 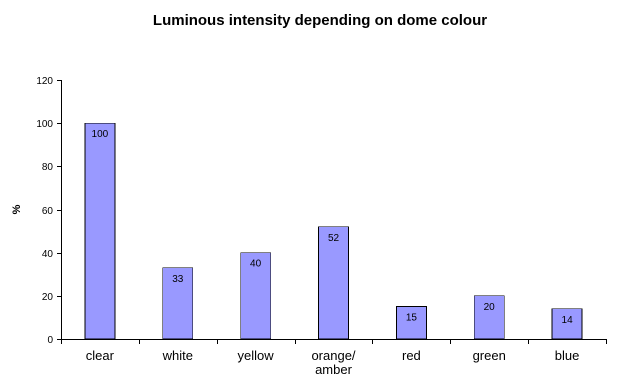 What do you see at coordinates (50, 340) in the screenshot?
I see `y-tick-label: 0` at bounding box center [50, 340].